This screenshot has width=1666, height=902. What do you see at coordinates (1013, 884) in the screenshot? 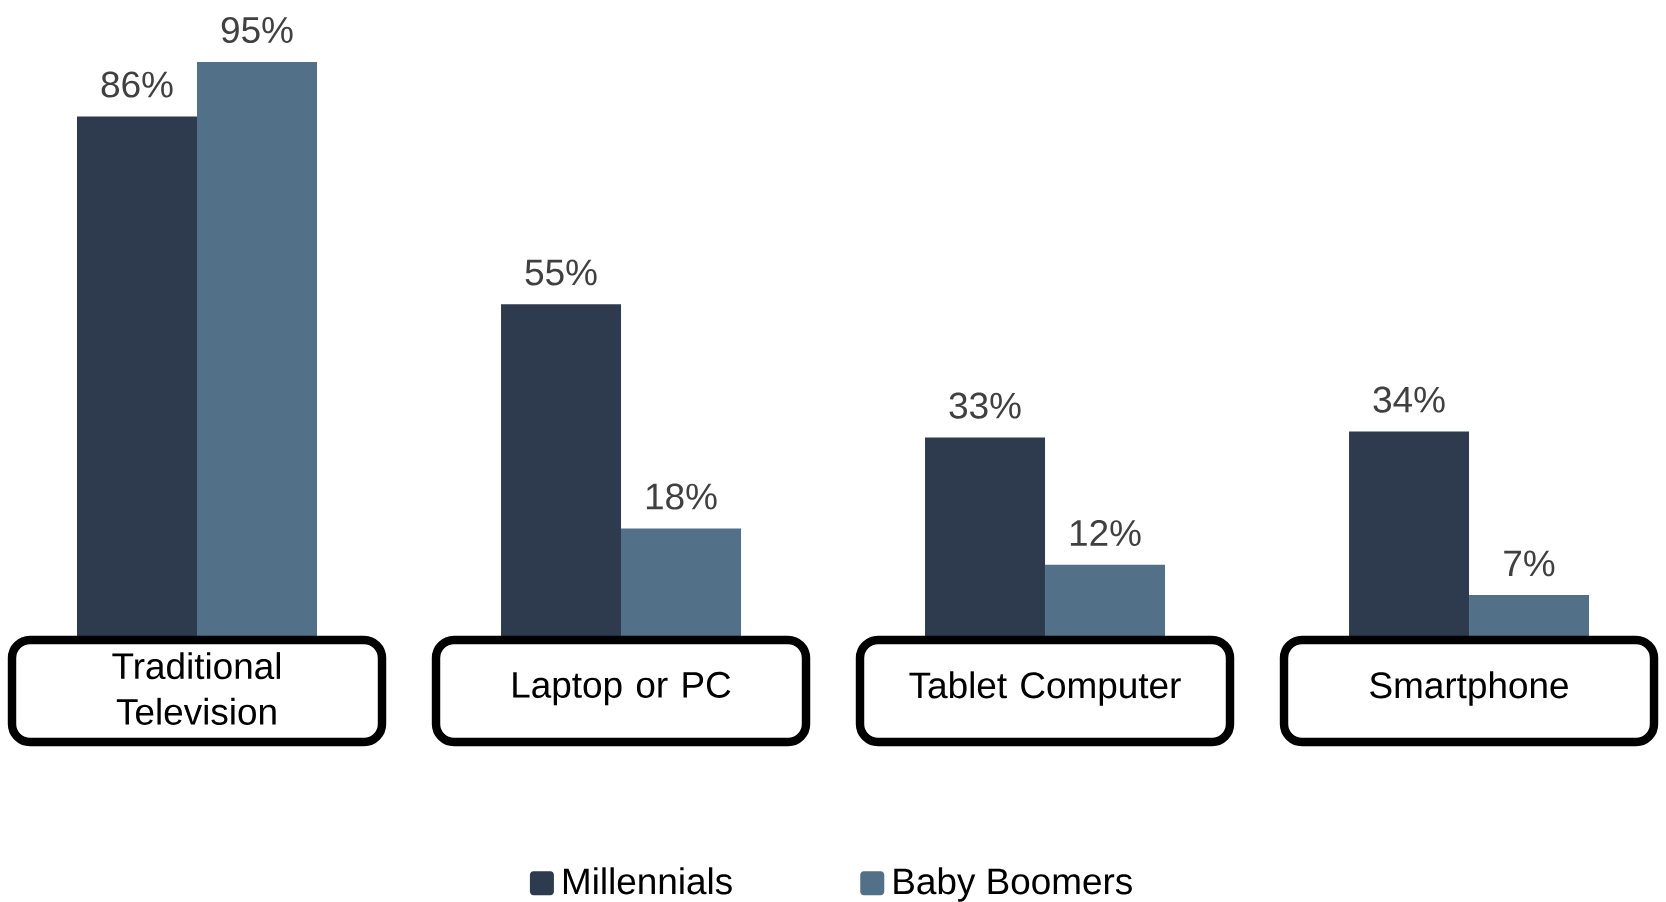
I see `legend-label: Baby Boomers` at bounding box center [1013, 884].